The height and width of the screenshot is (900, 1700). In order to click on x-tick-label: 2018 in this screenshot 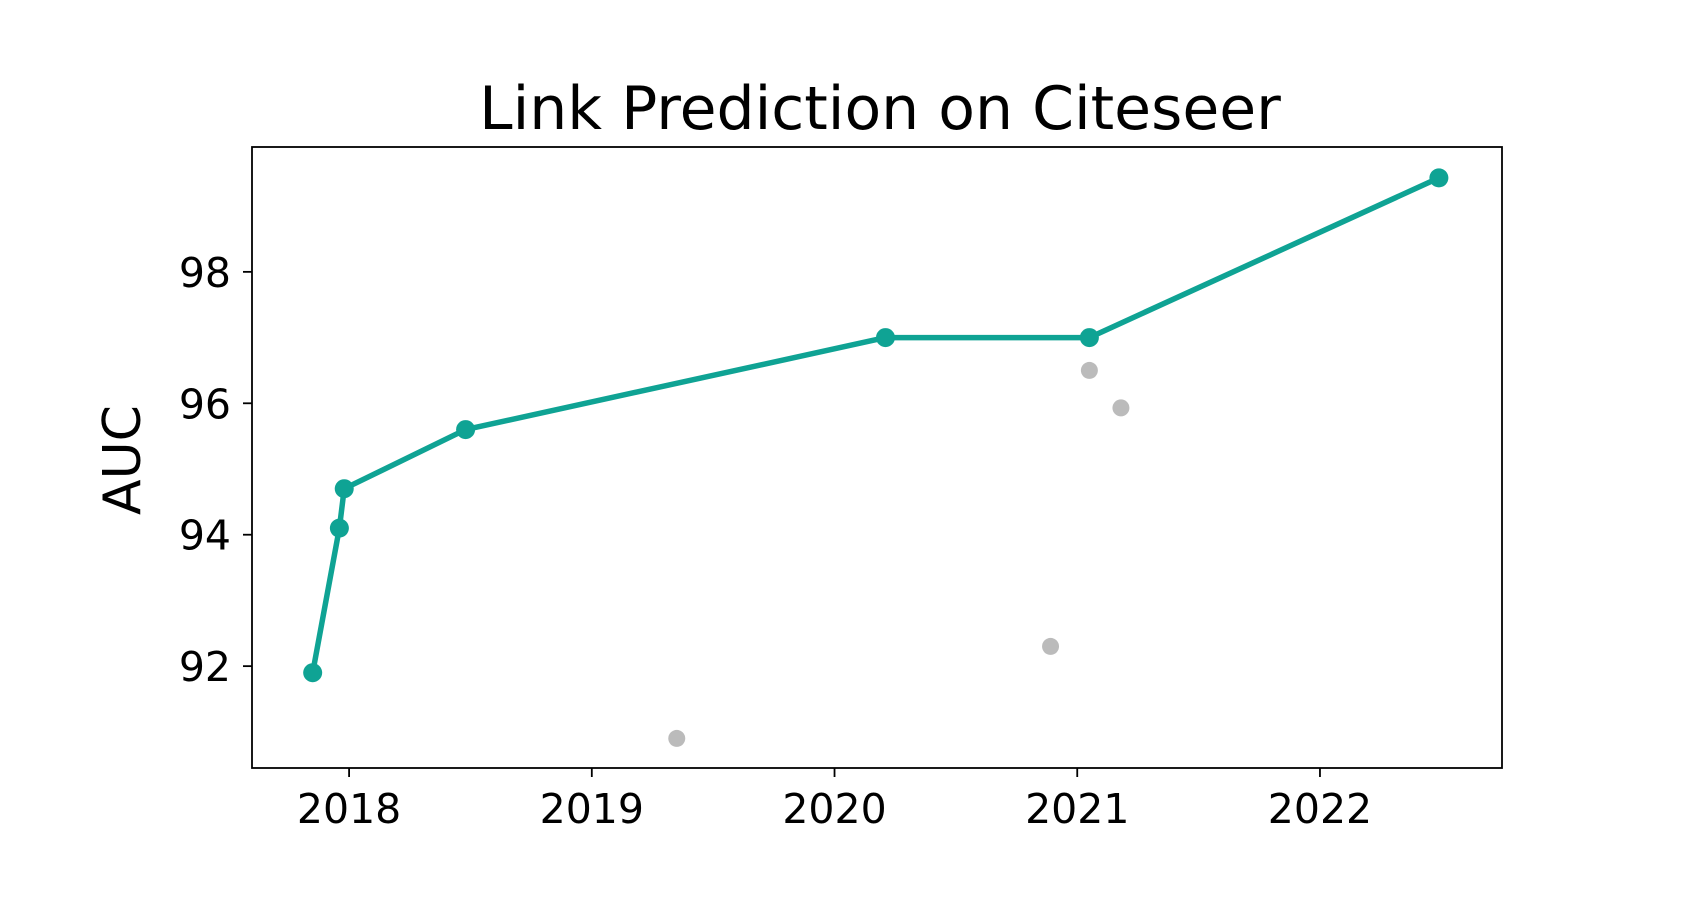, I will do `click(349, 809)`.